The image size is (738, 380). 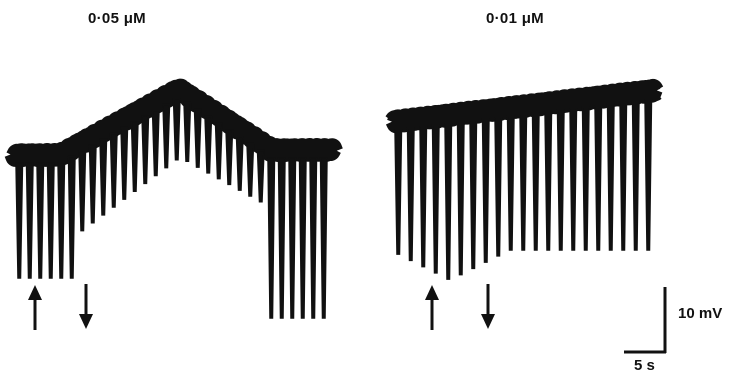 What do you see at coordinates (35, 307) in the screenshot?
I see `left-arrow-up-icon` at bounding box center [35, 307].